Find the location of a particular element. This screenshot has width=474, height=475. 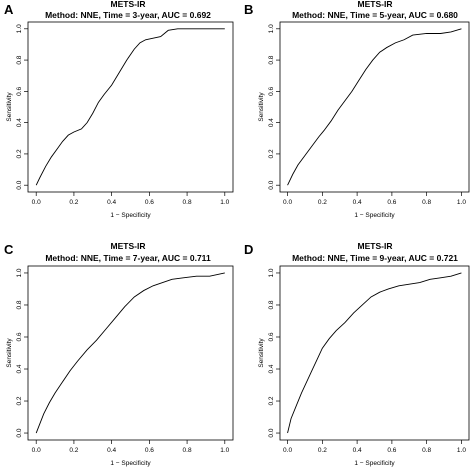

chart-subtitle: Method: NNE, Time = 5-year, AUC = 0.680 is located at coordinates (375, 15).